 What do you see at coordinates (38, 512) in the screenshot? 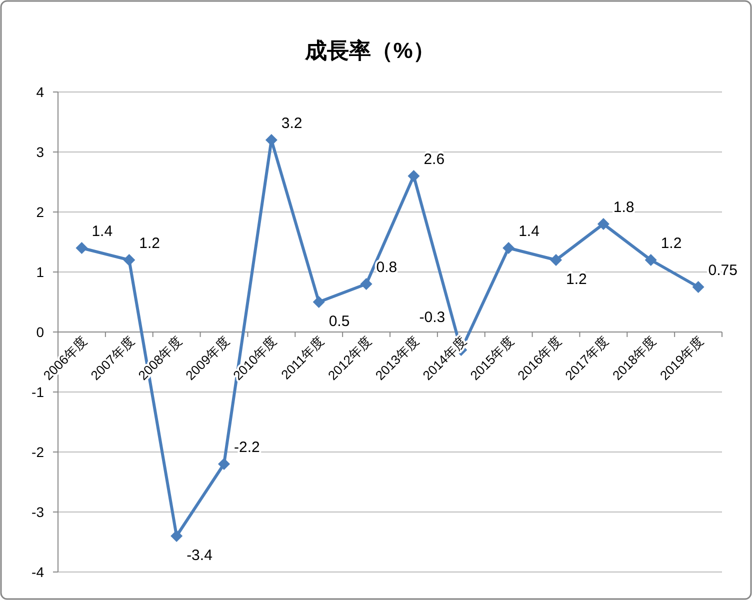
I see `y-tick-label: -3` at bounding box center [38, 512].